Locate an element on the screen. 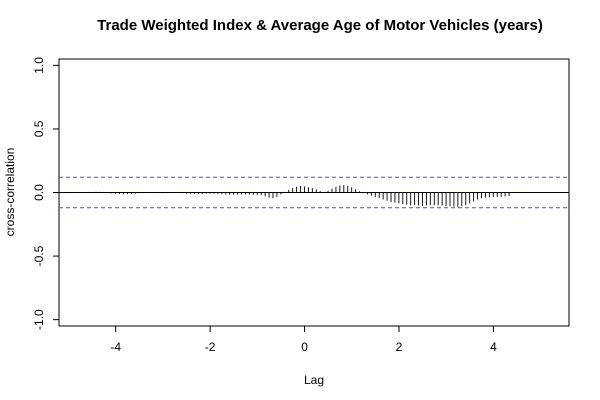 This screenshot has height=400, width=600. y-tick-label: -0.5 is located at coordinates (39, 255).